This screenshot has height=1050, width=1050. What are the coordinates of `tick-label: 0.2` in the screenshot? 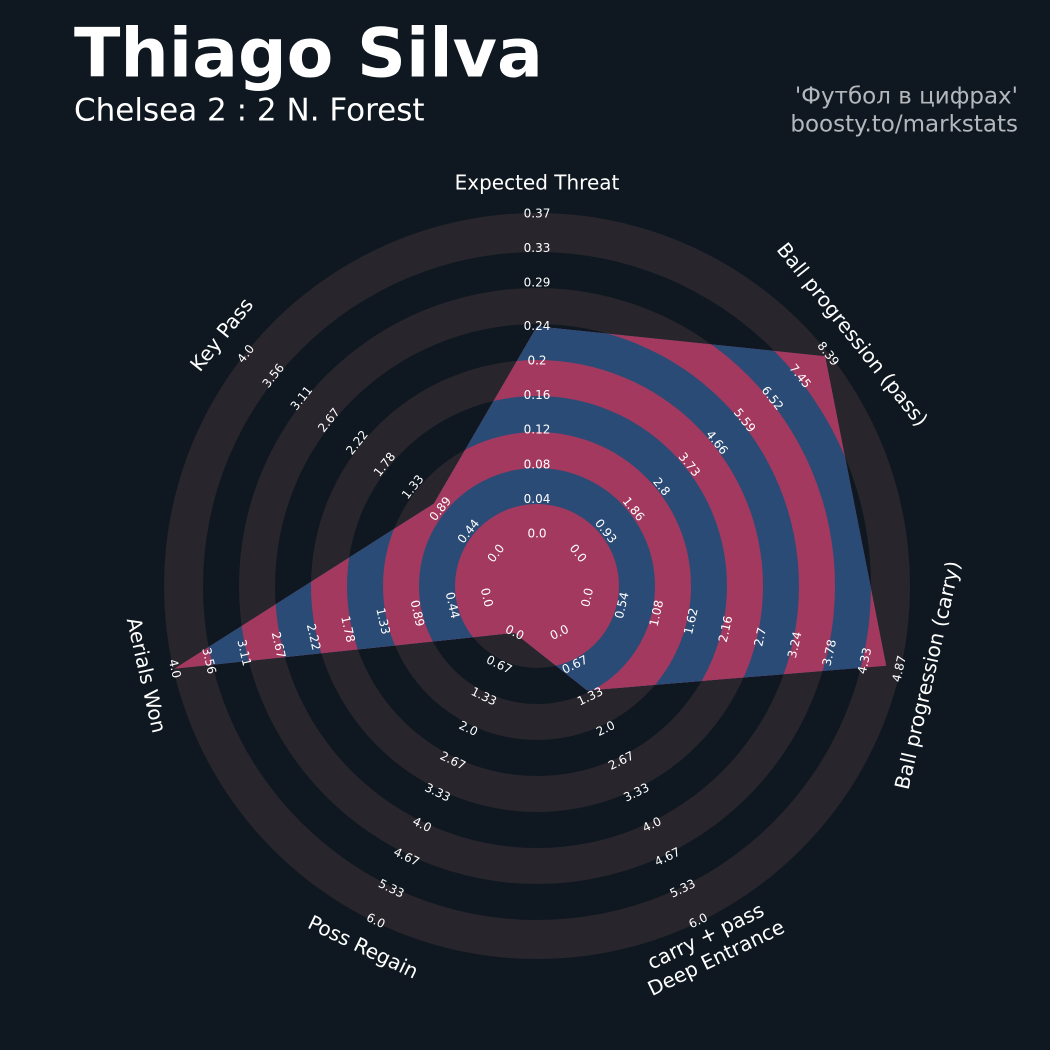 It's located at (536, 361).